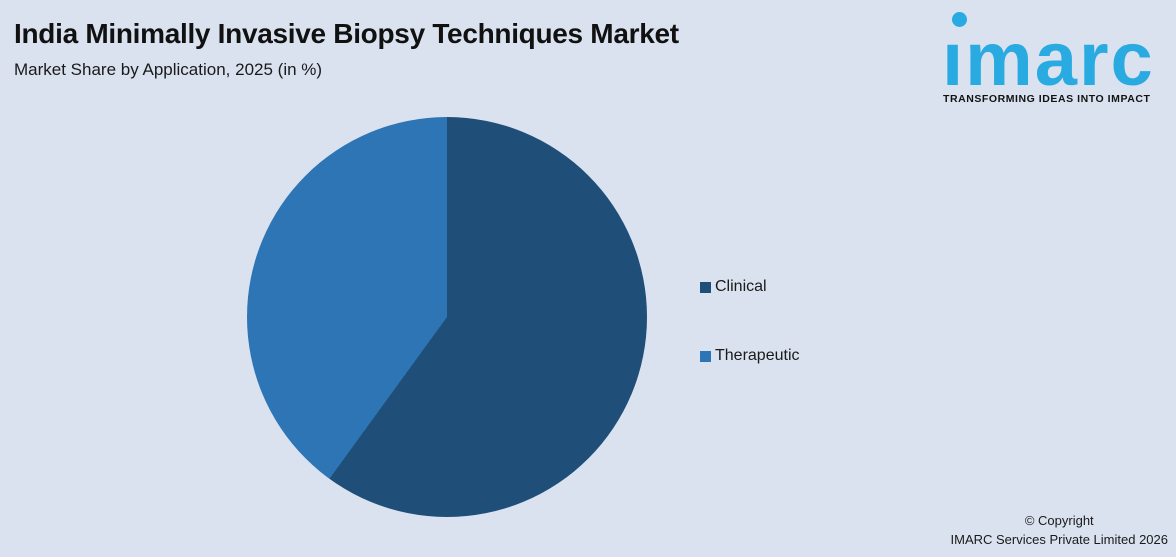 The height and width of the screenshot is (557, 1176). I want to click on copyright-line2: IMARC Services Private Limited 2026, so click(1059, 540).